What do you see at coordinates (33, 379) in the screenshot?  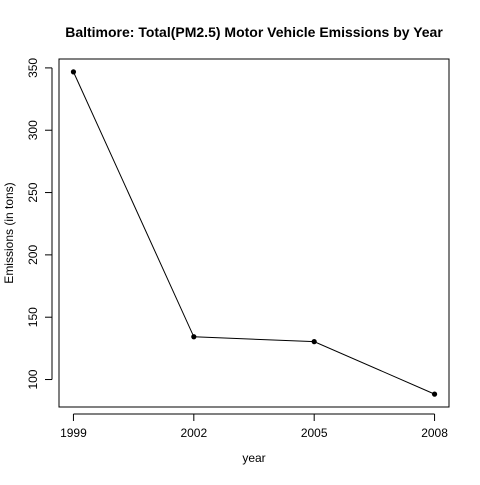 I see `y-tick-label-100: 100` at bounding box center [33, 379].